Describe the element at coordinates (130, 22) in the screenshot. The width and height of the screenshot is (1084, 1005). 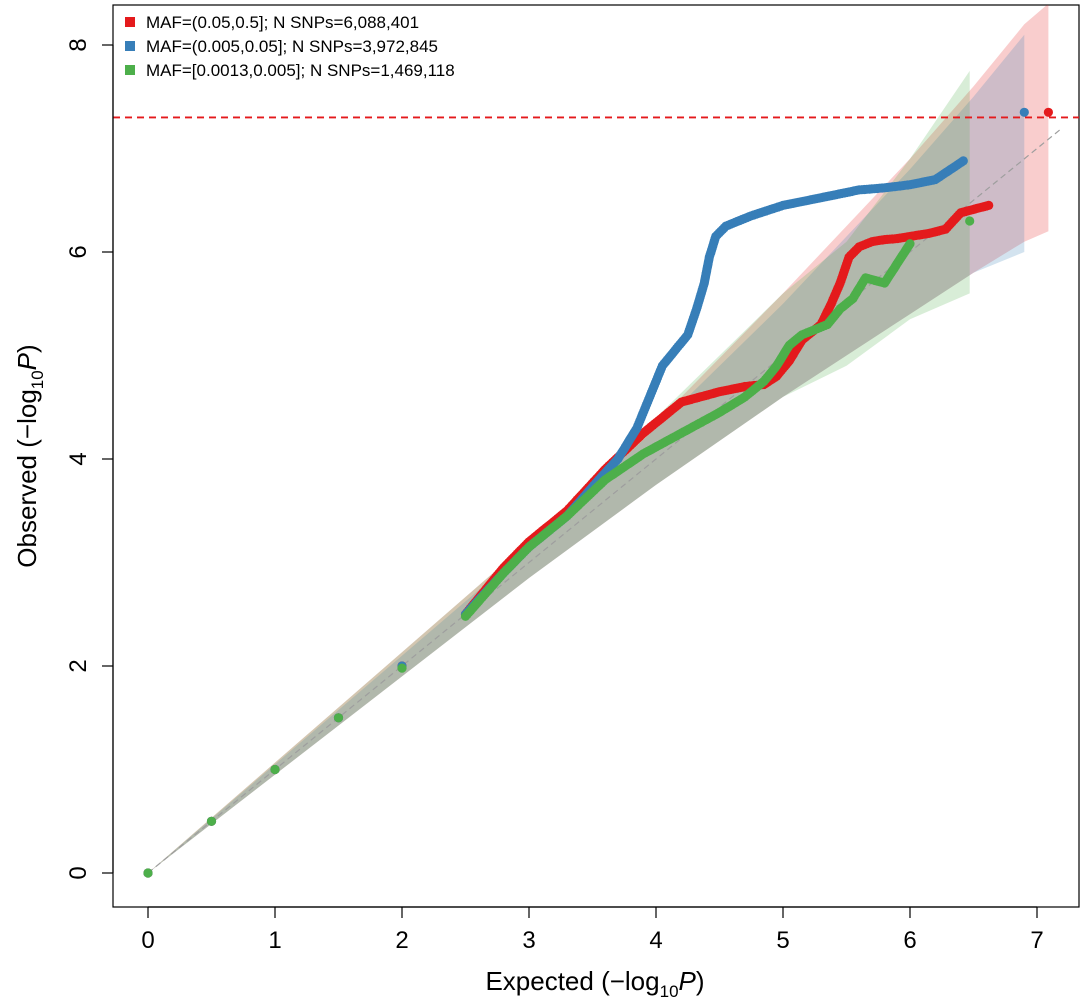
I see `legend-swatch-maf-common` at that location.